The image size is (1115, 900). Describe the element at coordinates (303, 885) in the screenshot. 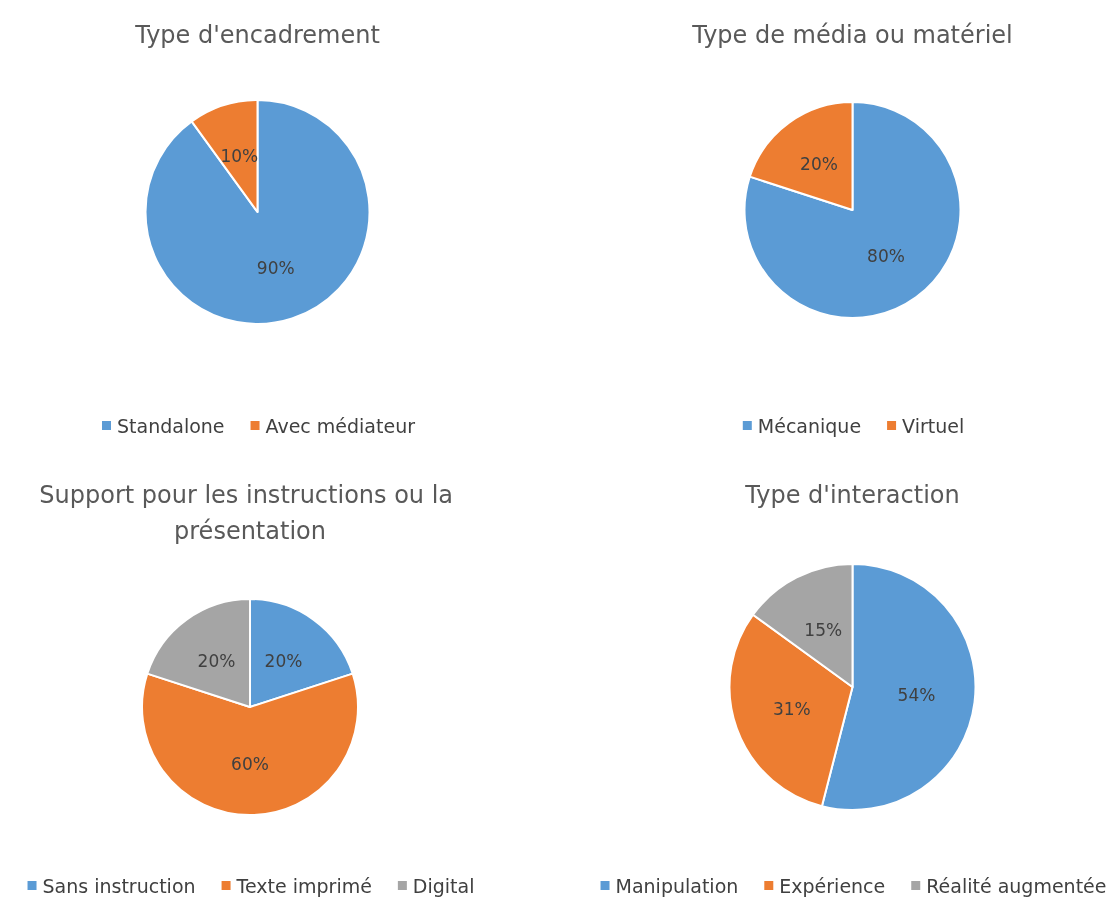

I see `legend-label: Texte imprimé` at that location.